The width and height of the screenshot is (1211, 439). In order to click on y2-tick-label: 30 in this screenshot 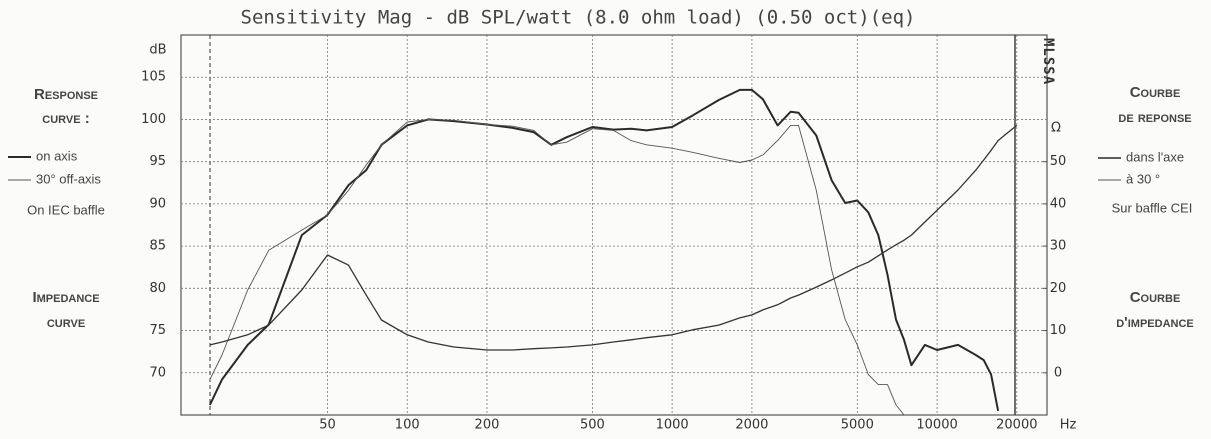, I will do `click(1058, 246)`.